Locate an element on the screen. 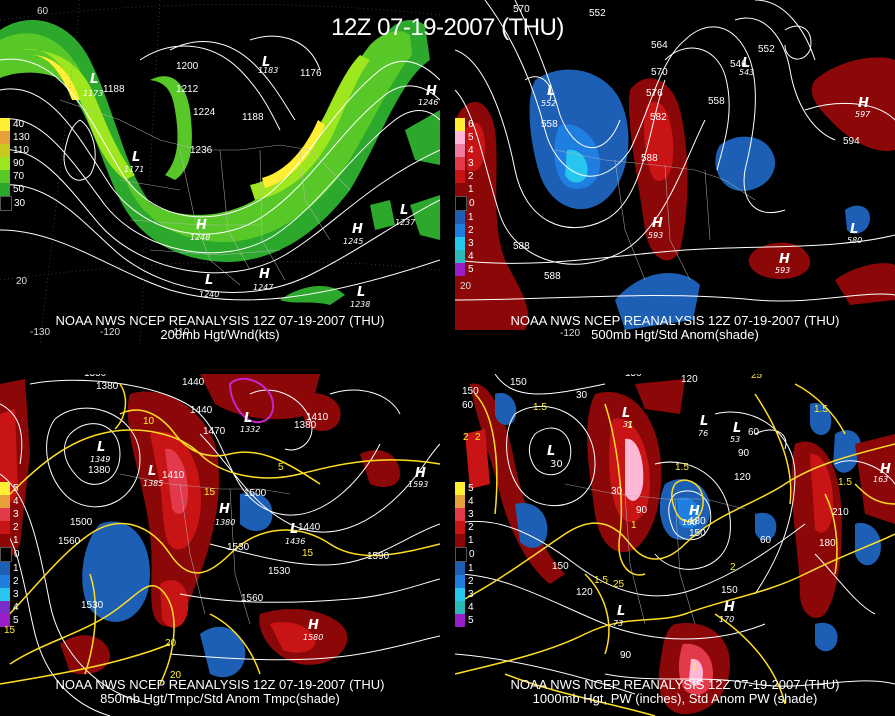 The height and width of the screenshot is (716, 895). low-value: 30 is located at coordinates (556, 464).